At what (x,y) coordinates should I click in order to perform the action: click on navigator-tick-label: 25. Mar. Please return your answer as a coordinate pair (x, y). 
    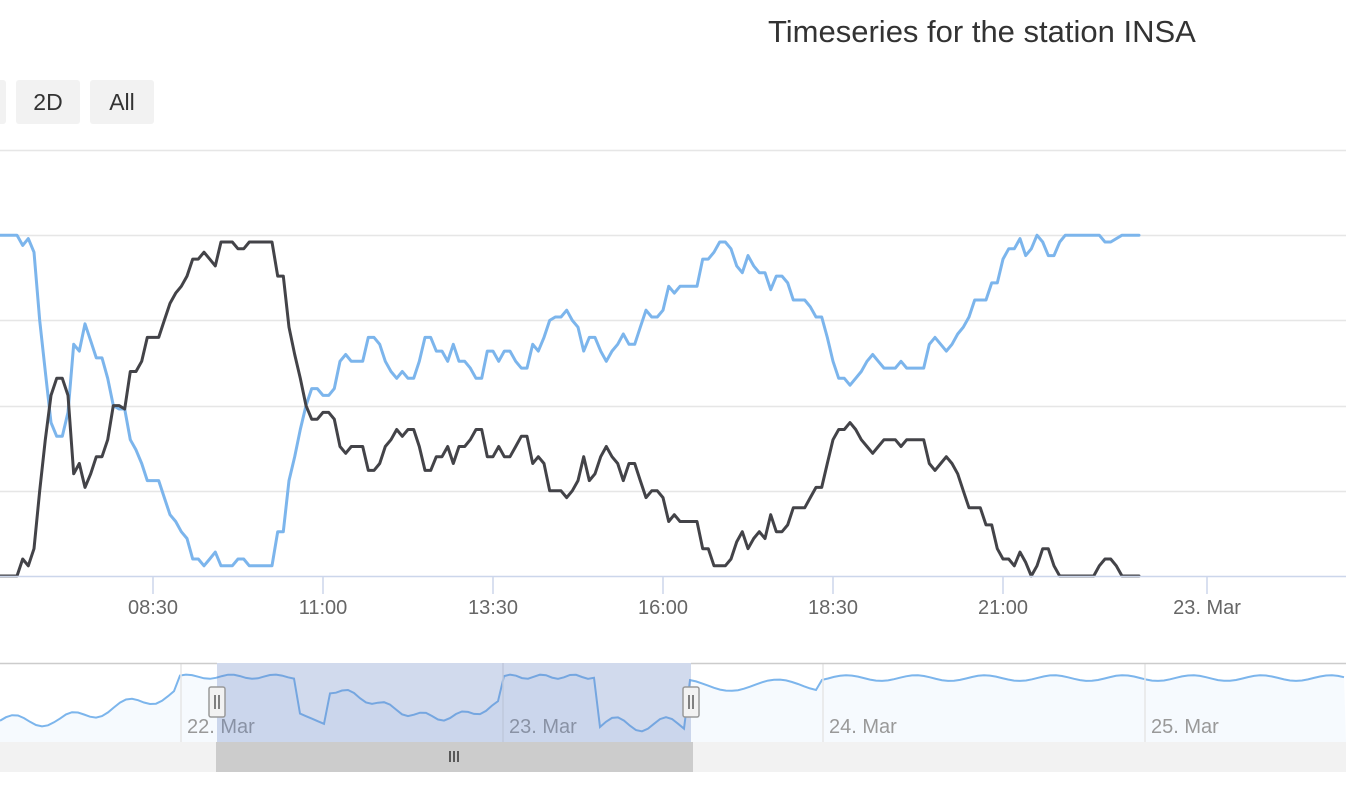
    Looking at the image, I should click on (1185, 727).